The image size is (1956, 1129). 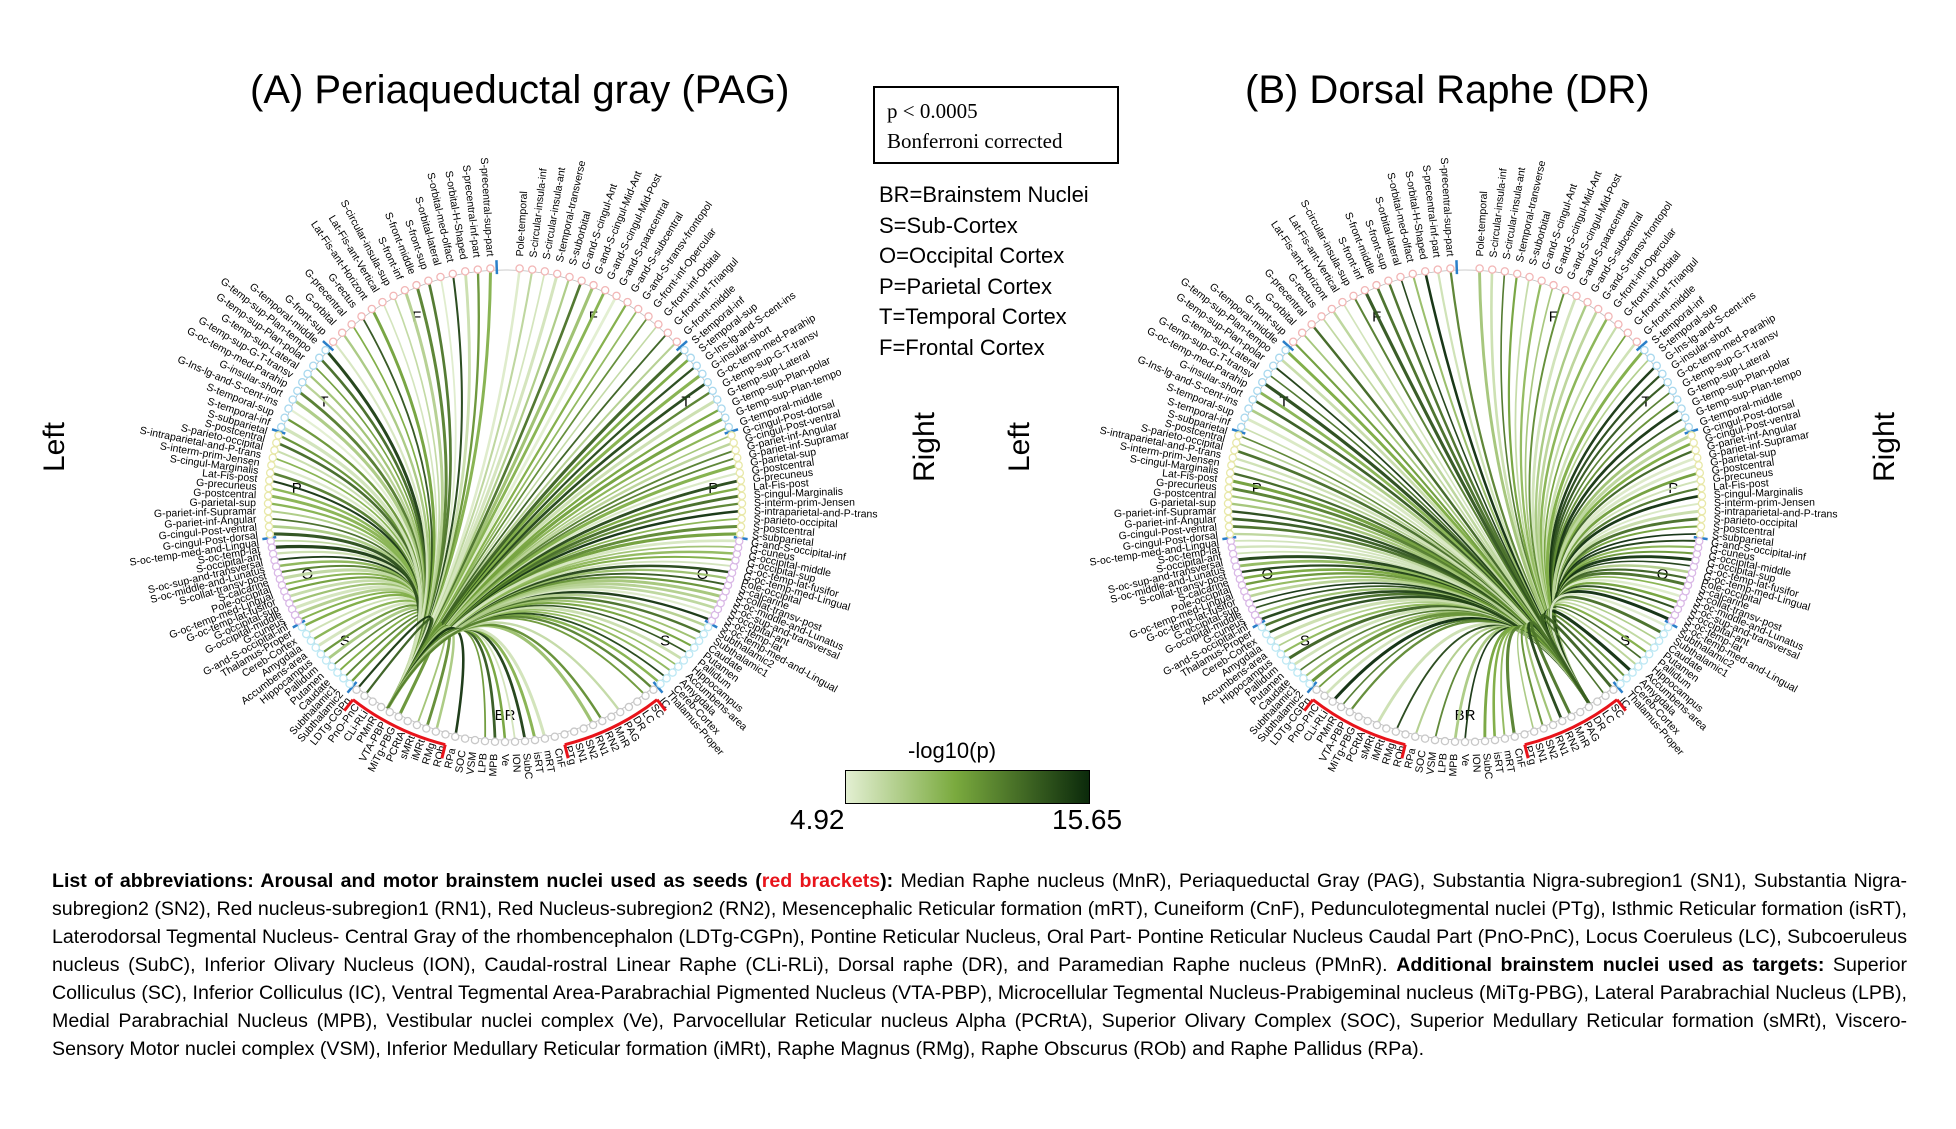 I want to click on legend-item: T=Temporal Cortex, so click(x=973, y=316).